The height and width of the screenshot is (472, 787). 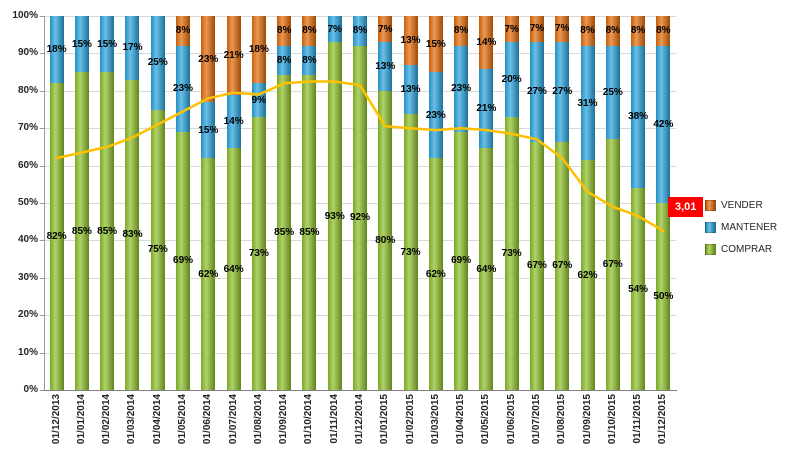 What do you see at coordinates (536, 419) in the screenshot?
I see `x-axis-label: 01/07/2015` at bounding box center [536, 419].